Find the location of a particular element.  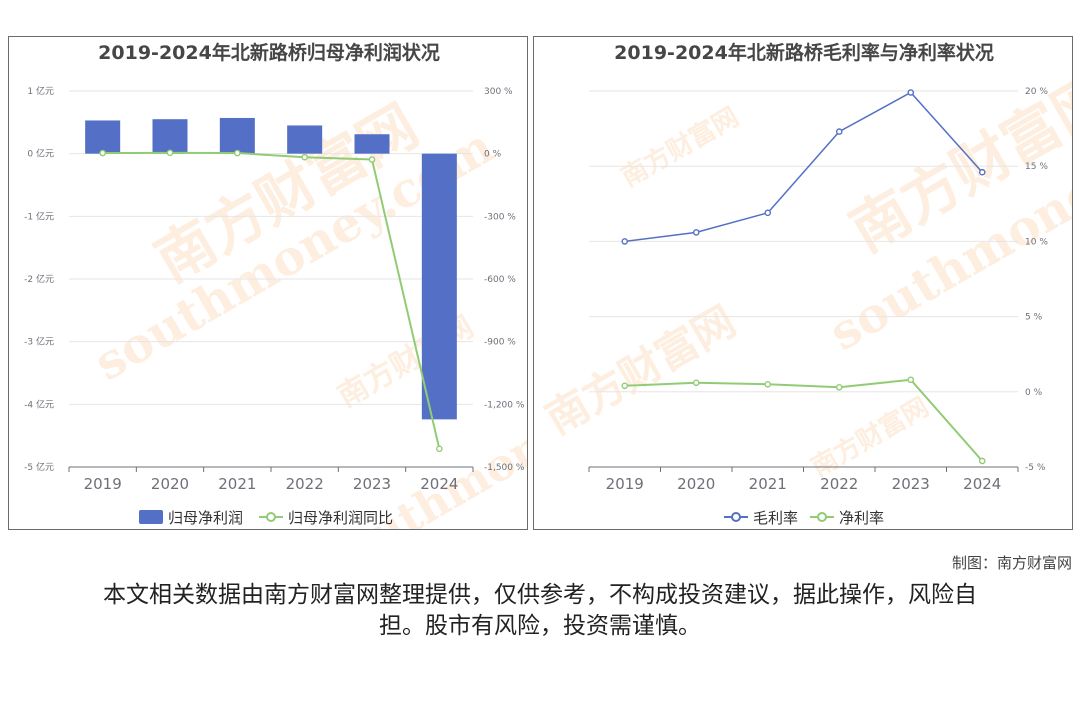

y-tick-label-right: 300 % is located at coordinates (498, 92).